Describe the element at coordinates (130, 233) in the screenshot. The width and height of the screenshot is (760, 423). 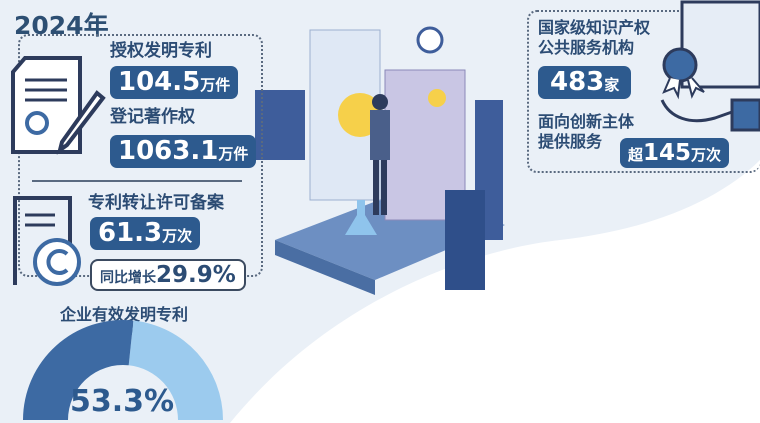
I see `license-value: 61.3` at that location.